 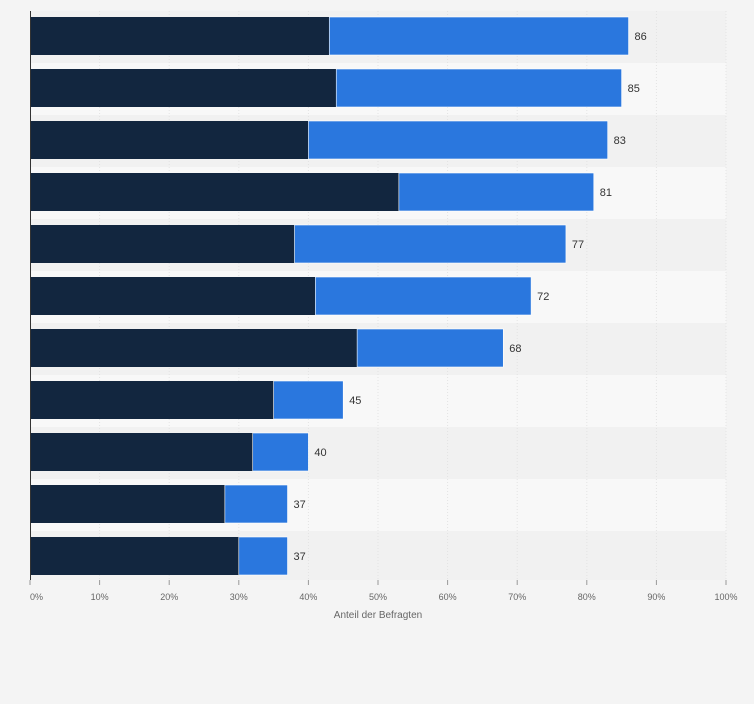 What do you see at coordinates (543, 297) in the screenshot?
I see `bar-value-label: 72` at bounding box center [543, 297].